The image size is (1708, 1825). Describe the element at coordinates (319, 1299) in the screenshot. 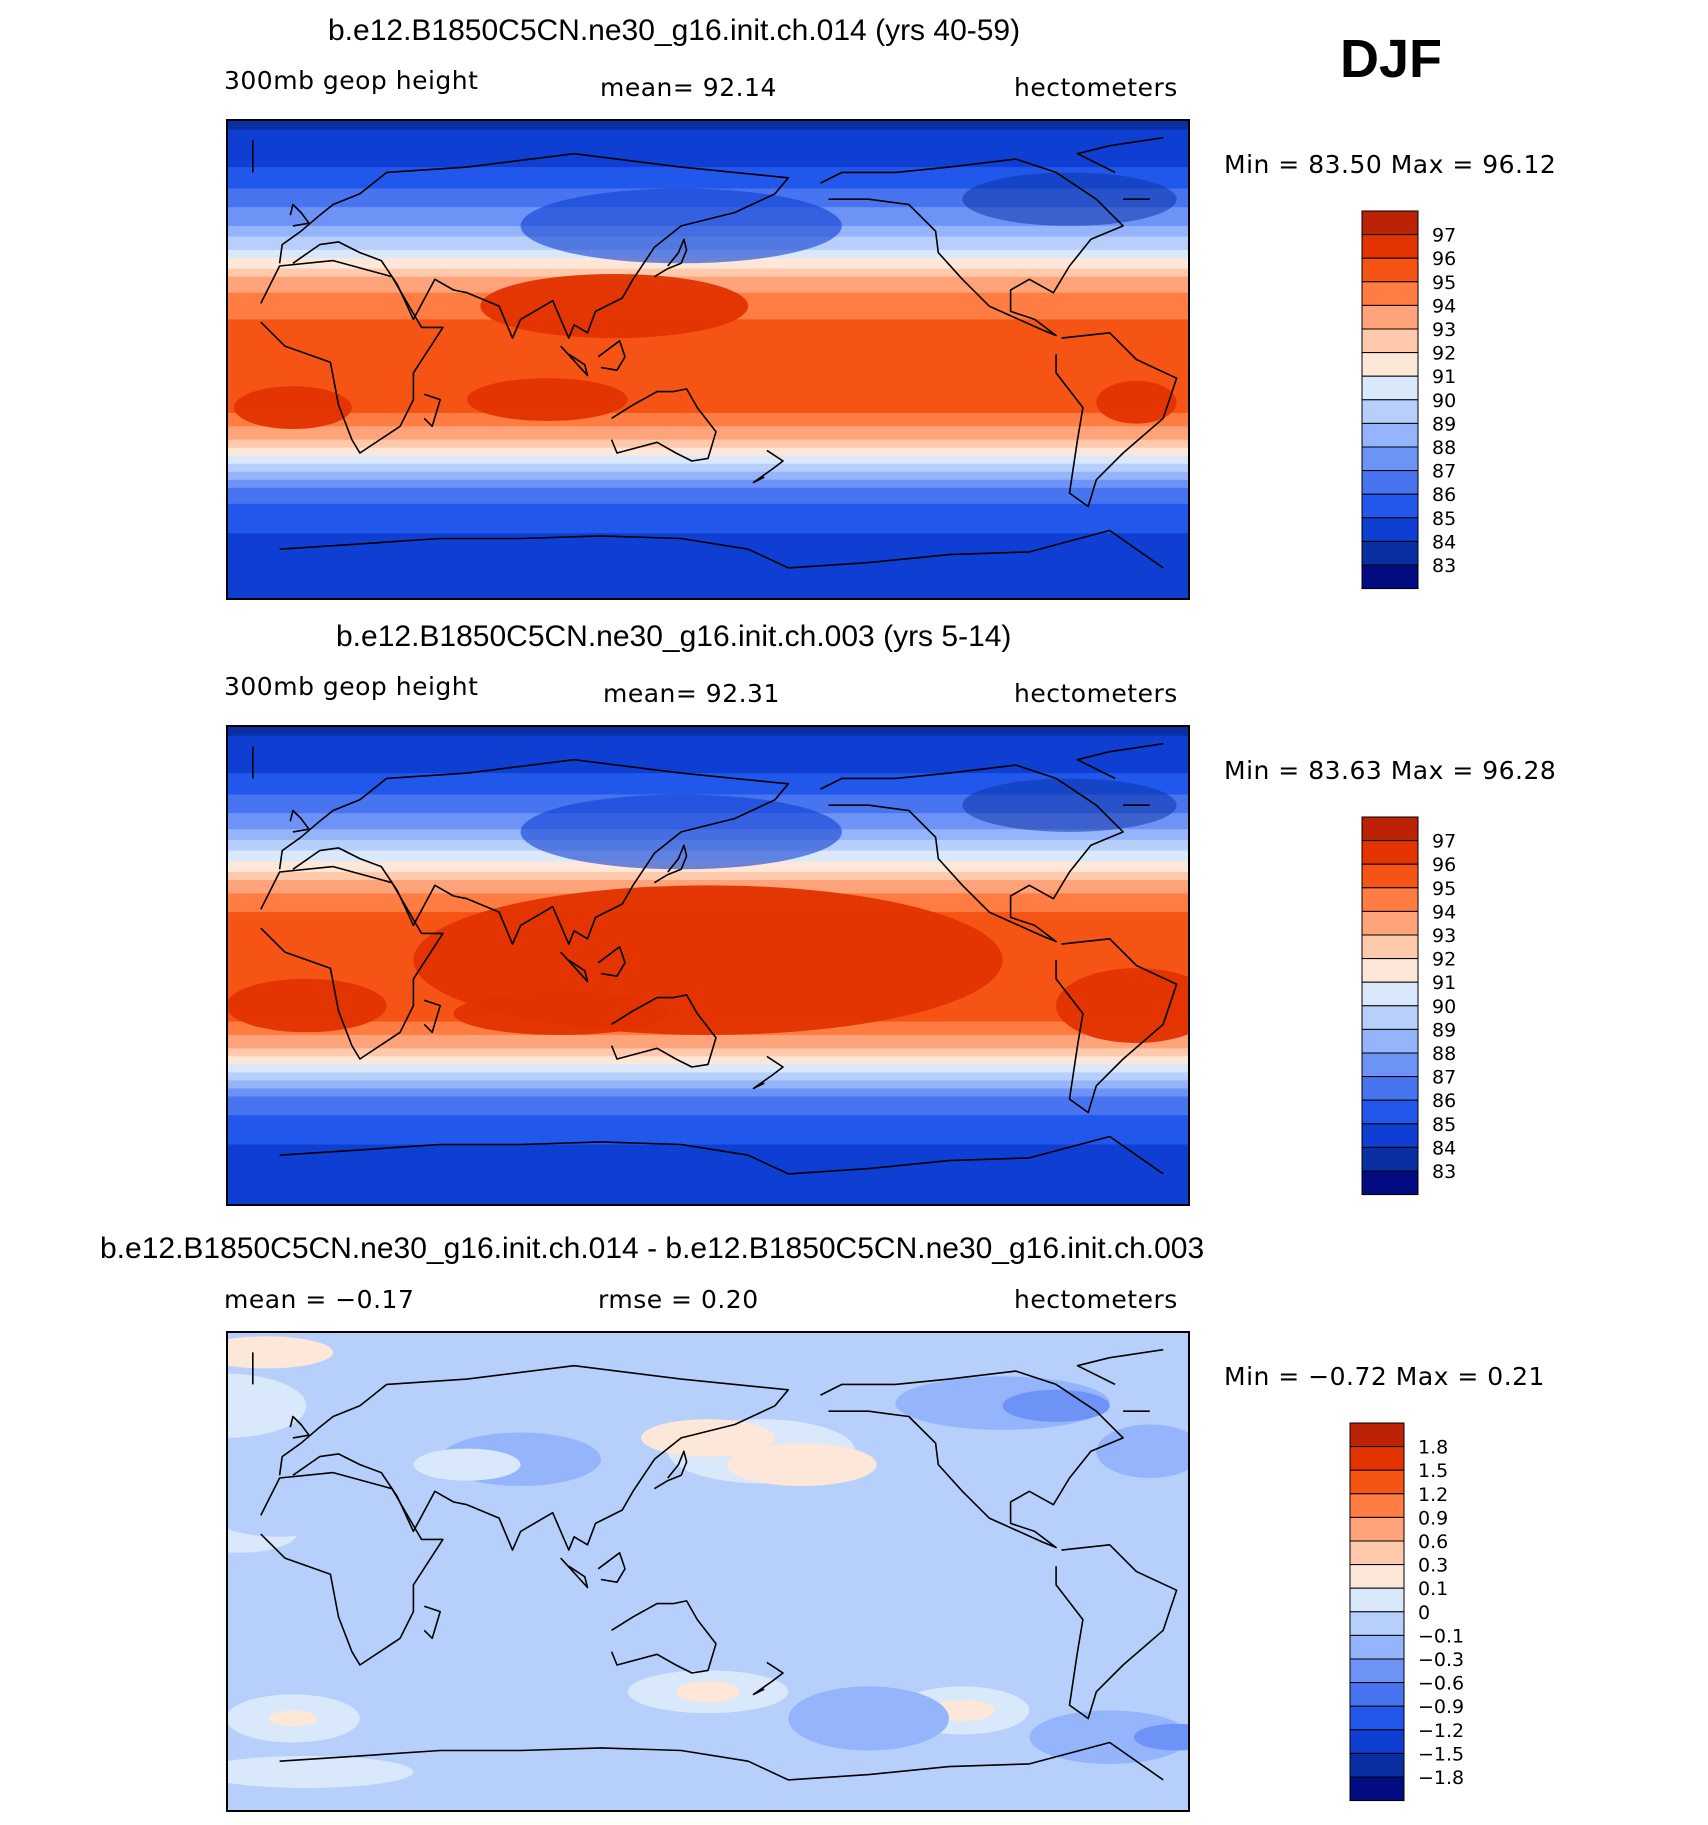

I see `panel-3-mean-label: mean = −0.17` at that location.